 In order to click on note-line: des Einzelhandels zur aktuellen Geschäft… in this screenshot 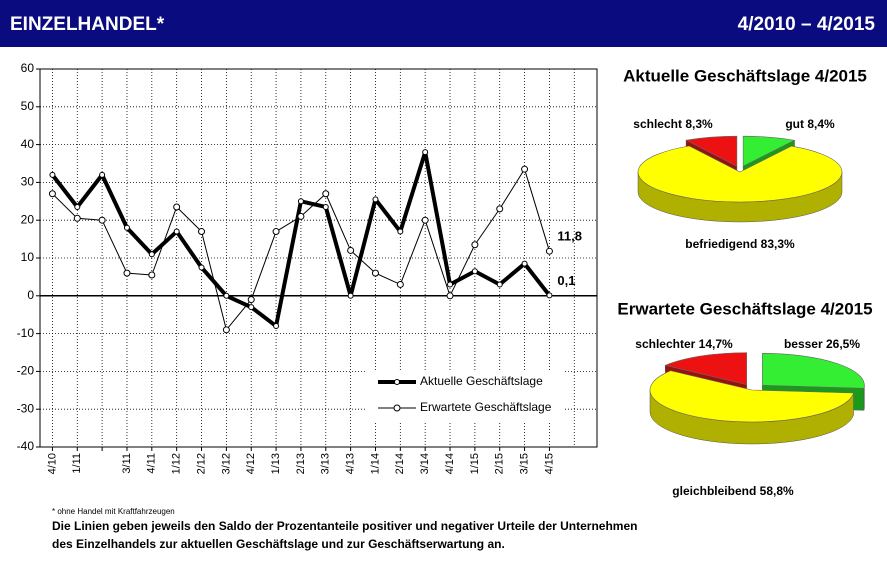, I will do `click(278, 544)`.